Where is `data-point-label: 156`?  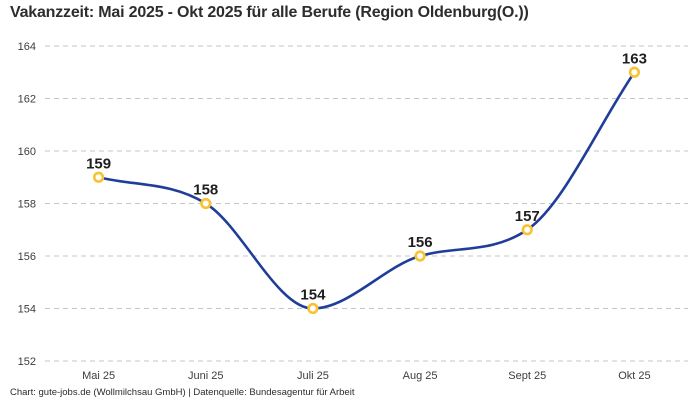 data-point-label: 156 is located at coordinates (420, 242).